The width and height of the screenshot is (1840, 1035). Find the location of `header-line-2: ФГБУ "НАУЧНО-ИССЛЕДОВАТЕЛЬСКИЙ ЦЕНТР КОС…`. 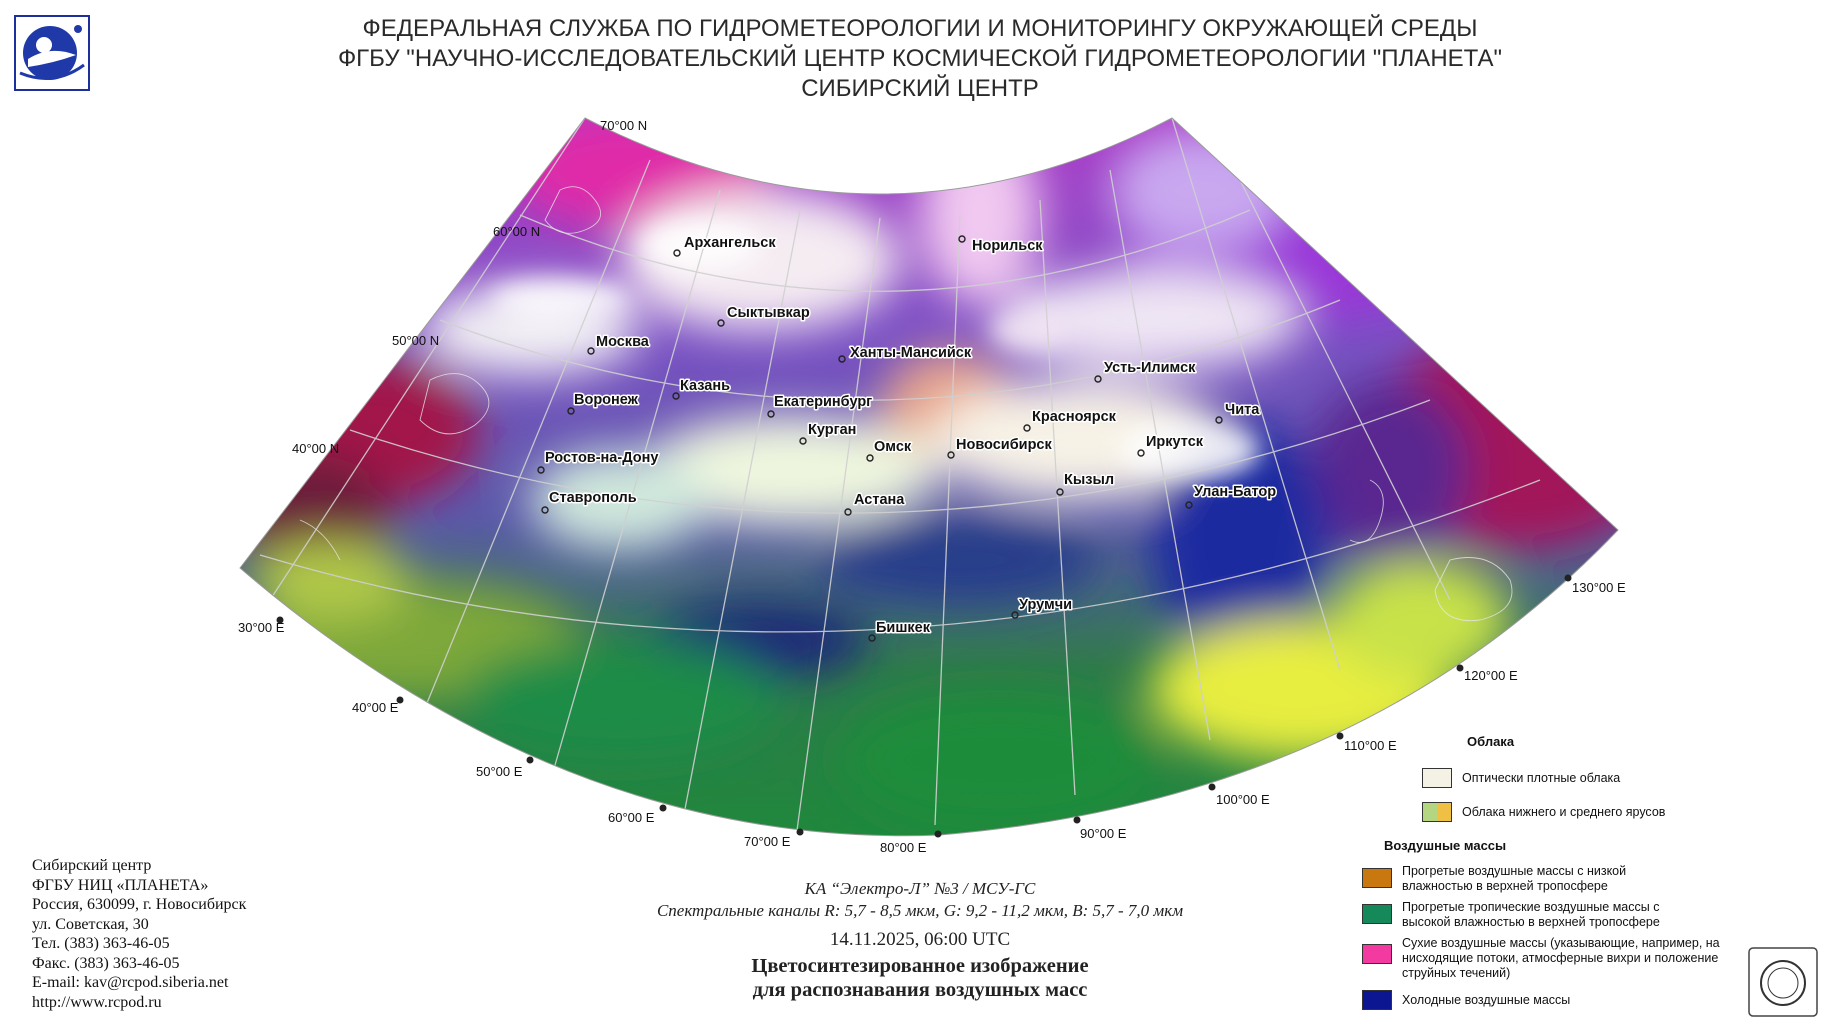

header-line-2: ФГБУ "НАУЧНО-ИССЛЕДОВАТЕЛЬСКИЙ ЦЕНТР КОС… is located at coordinates (920, 58).